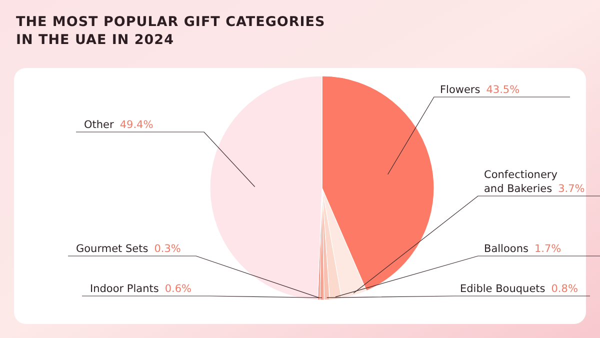 This screenshot has width=600, height=338. What do you see at coordinates (564, 289) in the screenshot?
I see `data-label: 0.8%` at bounding box center [564, 289].